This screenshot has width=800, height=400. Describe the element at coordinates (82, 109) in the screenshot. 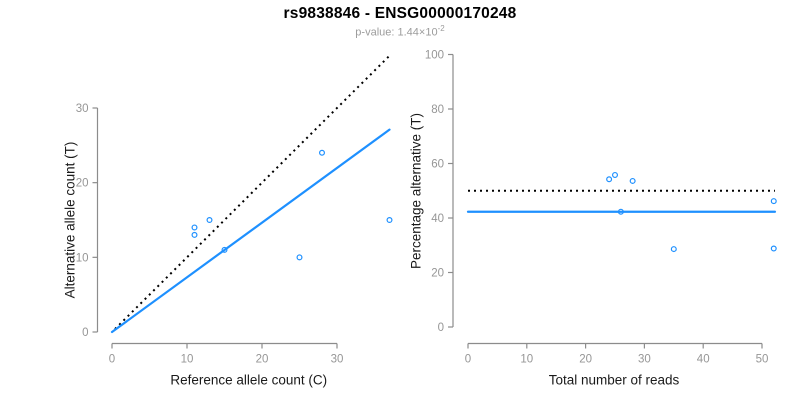

I see `y-tick-label: 30` at that location.